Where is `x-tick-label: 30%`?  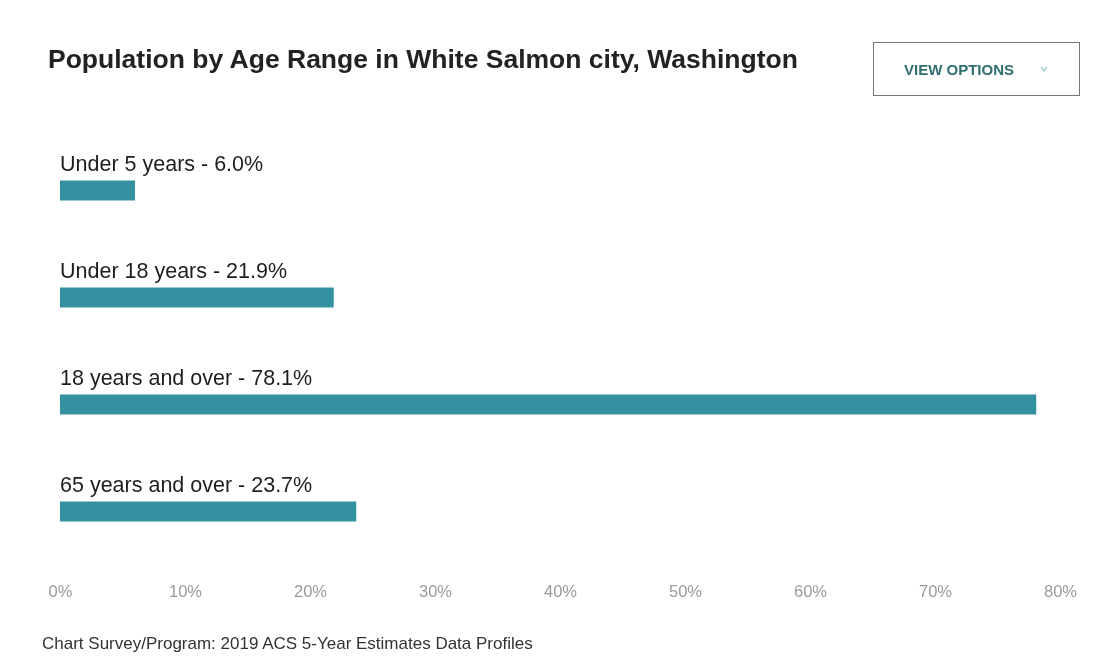 x-tick-label: 30% is located at coordinates (435, 590).